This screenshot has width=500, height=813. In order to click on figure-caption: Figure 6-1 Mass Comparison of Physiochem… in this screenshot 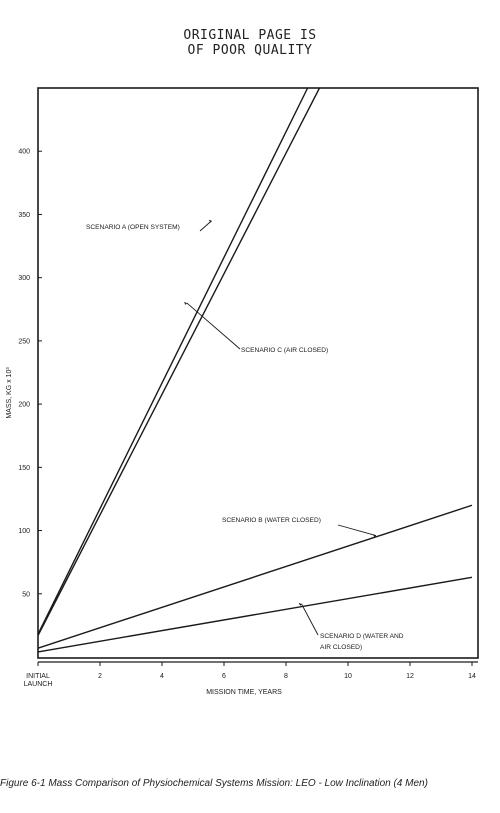, I will do `click(214, 783)`.